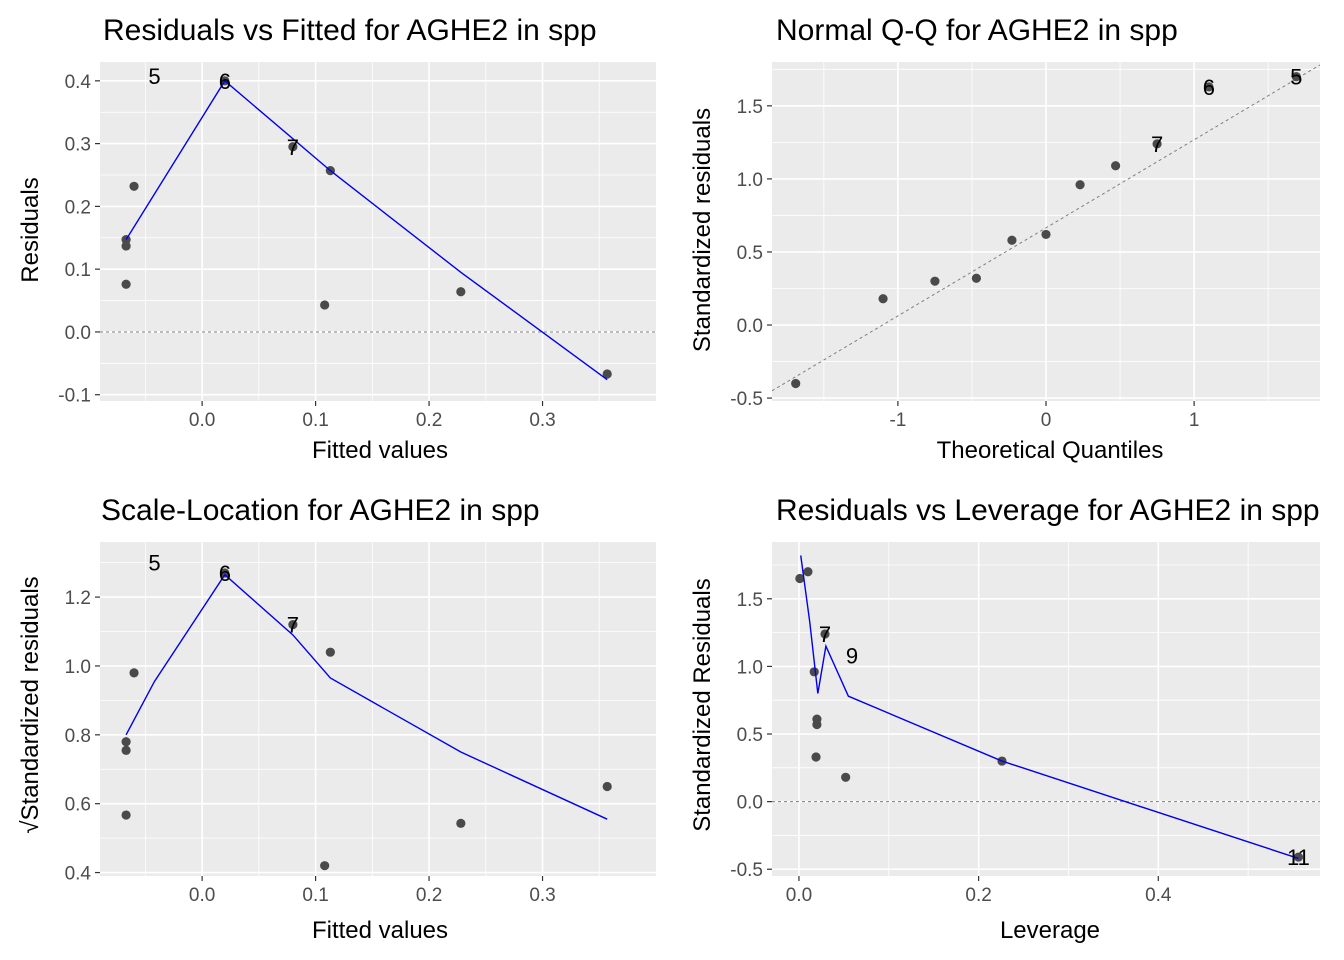 The height and width of the screenshot is (960, 1344). Describe the element at coordinates (1049, 707) in the screenshot. I see `chart-4-smooth-line` at that location.